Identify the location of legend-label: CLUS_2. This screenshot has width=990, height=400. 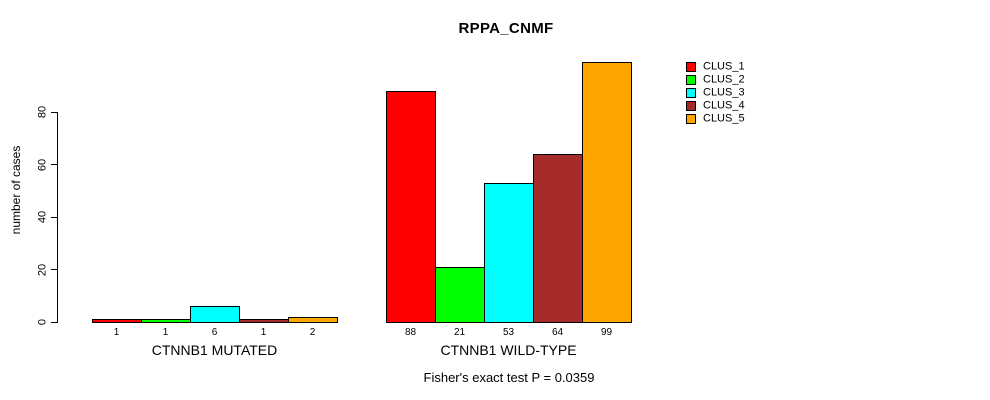
(724, 79).